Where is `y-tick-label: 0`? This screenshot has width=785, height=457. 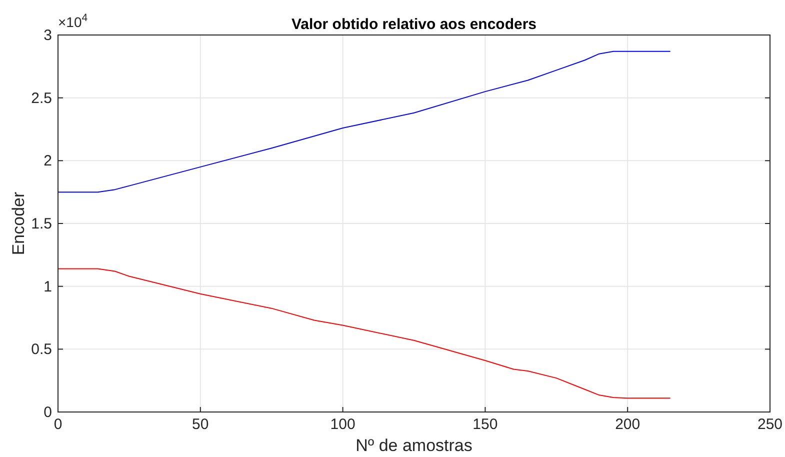
y-tick-label: 0 is located at coordinates (48, 412).